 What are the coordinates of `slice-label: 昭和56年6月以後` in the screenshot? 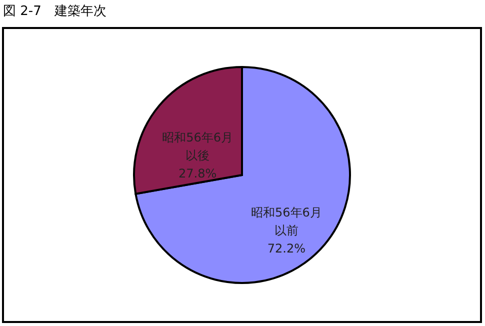 It's located at (197, 146).